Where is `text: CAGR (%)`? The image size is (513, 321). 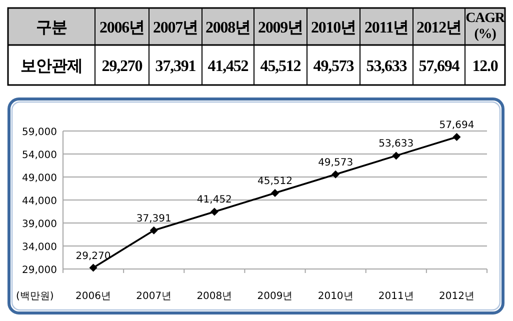
text: CAGR (%) is located at coordinates (485, 26).